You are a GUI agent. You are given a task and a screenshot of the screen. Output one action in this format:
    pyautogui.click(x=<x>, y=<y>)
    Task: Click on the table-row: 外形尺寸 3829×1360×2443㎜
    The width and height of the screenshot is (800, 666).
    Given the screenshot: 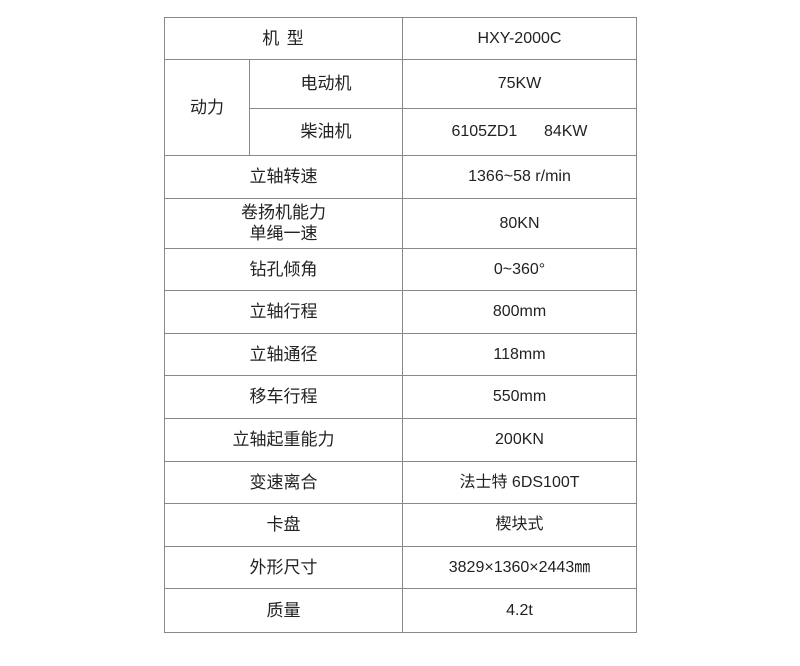 What is the action you would take?
    pyautogui.click(x=400, y=567)
    